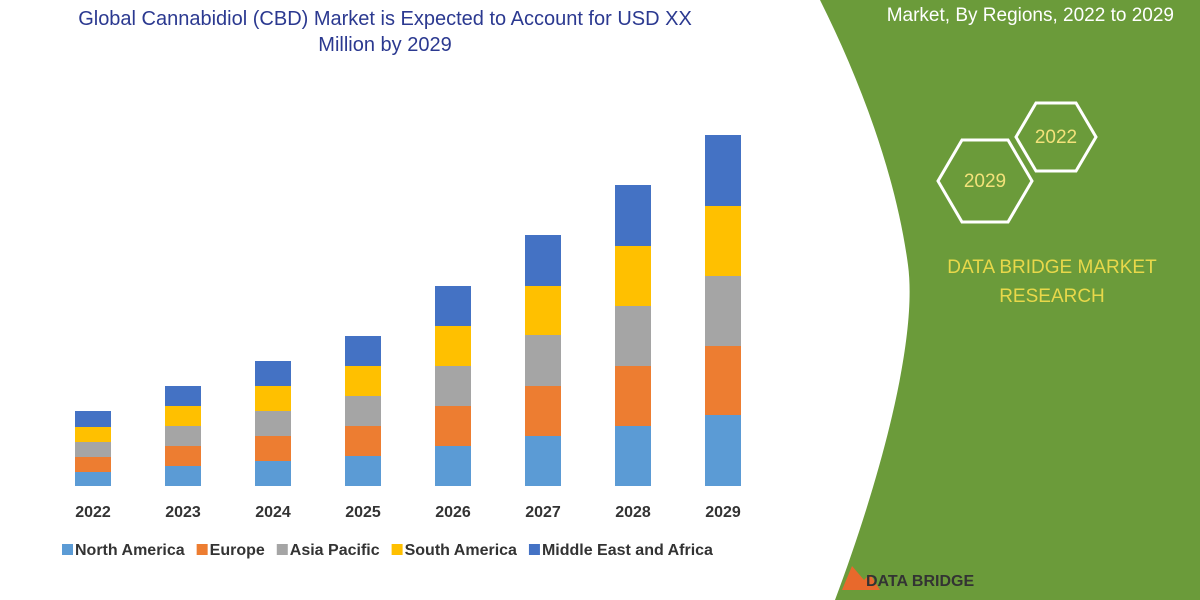  I want to click on brand-box: DATA BRIDGE MARKET RESEARCH, so click(1052, 282).